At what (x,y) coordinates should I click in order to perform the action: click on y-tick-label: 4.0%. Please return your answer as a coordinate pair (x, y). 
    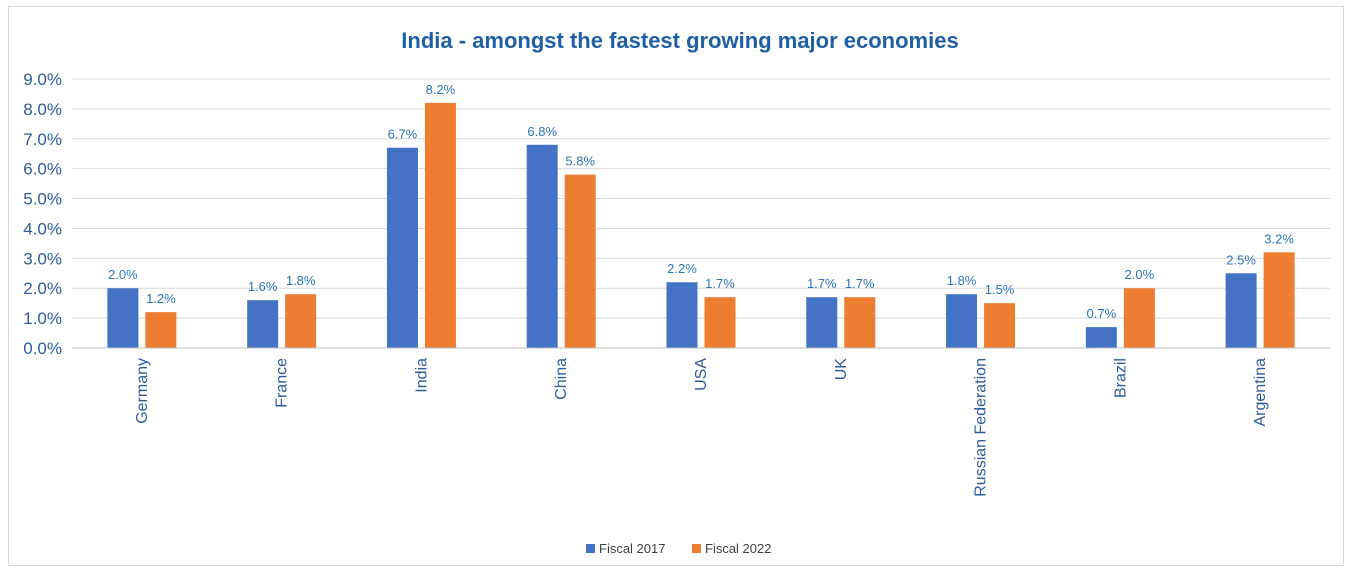
    Looking at the image, I should click on (42, 228).